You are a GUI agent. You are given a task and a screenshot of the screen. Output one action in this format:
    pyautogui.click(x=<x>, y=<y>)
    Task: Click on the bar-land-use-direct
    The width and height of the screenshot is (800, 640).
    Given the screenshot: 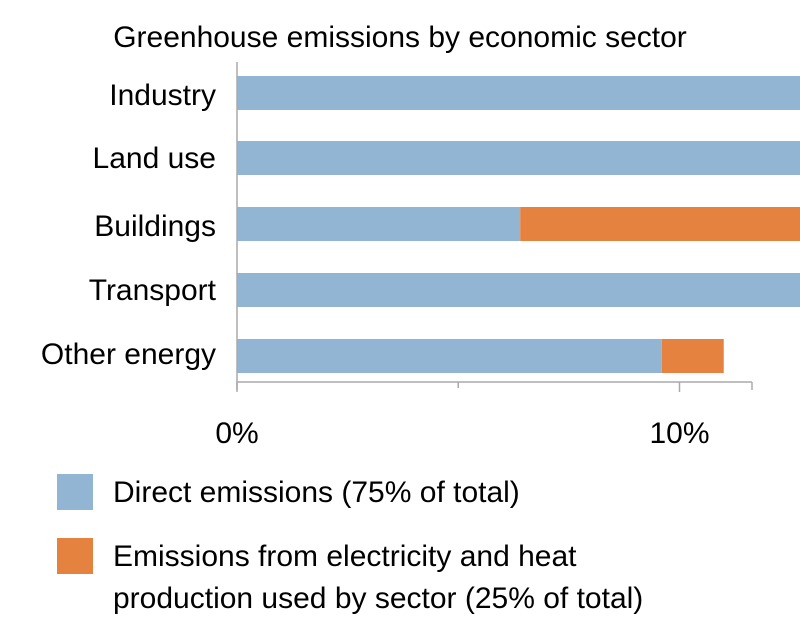 What is the action you would take?
    pyautogui.click(x=518, y=158)
    